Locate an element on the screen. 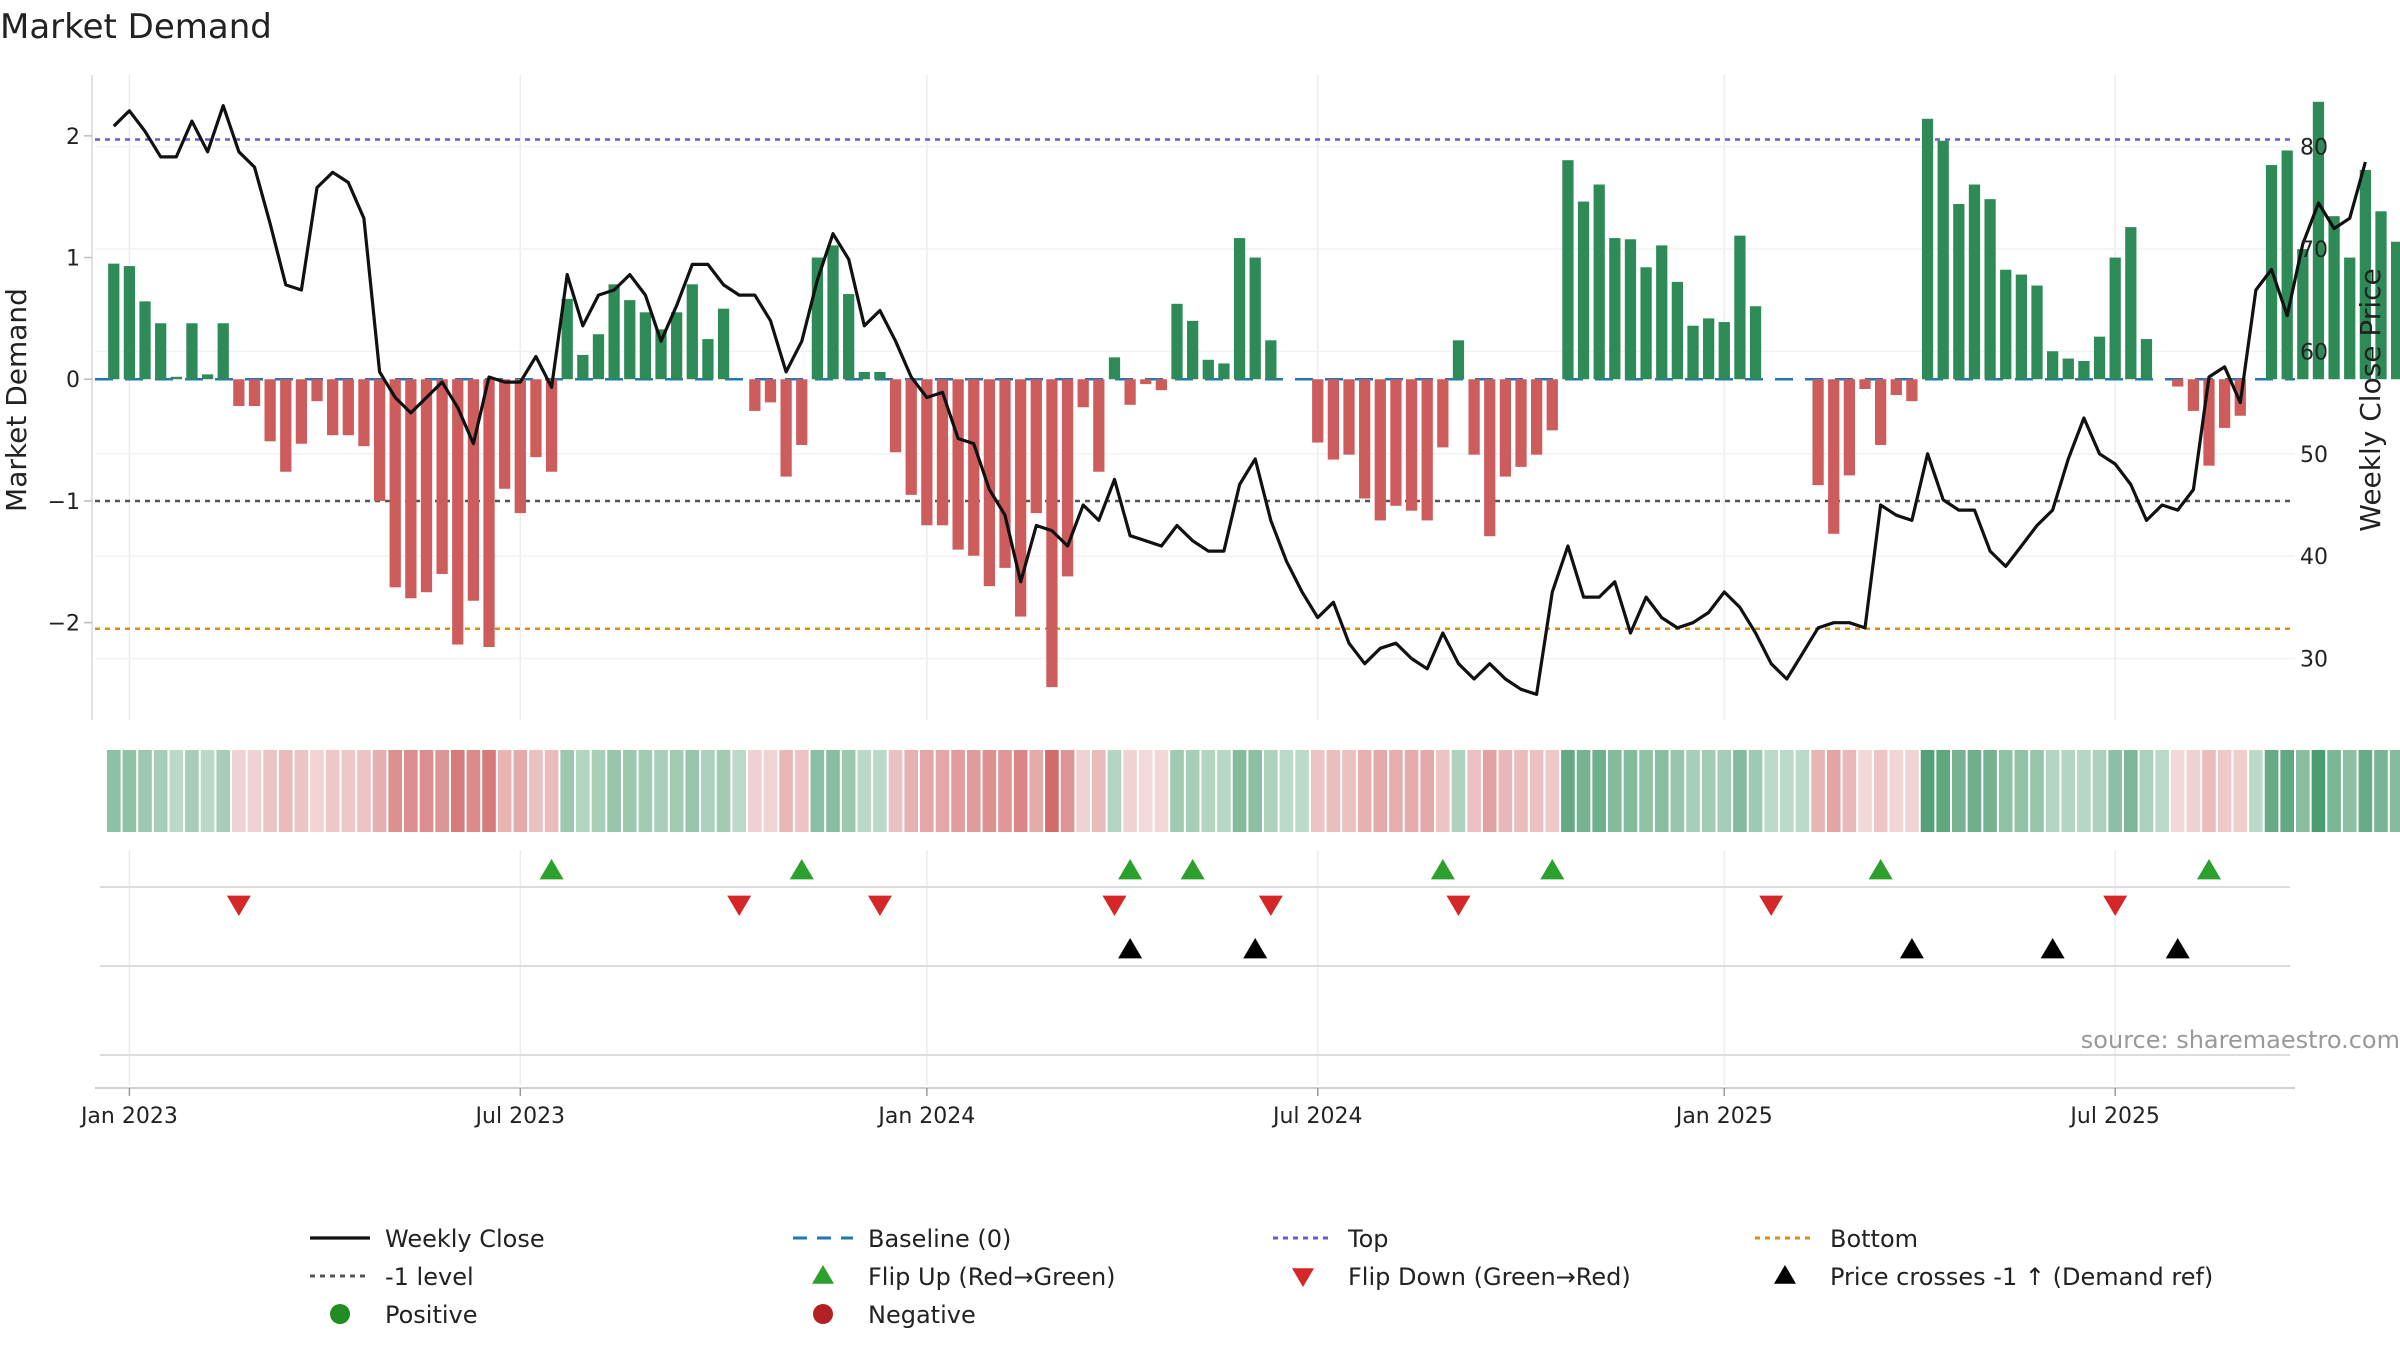  x-tick-label: Jan 2024 is located at coordinates (925, 1116).